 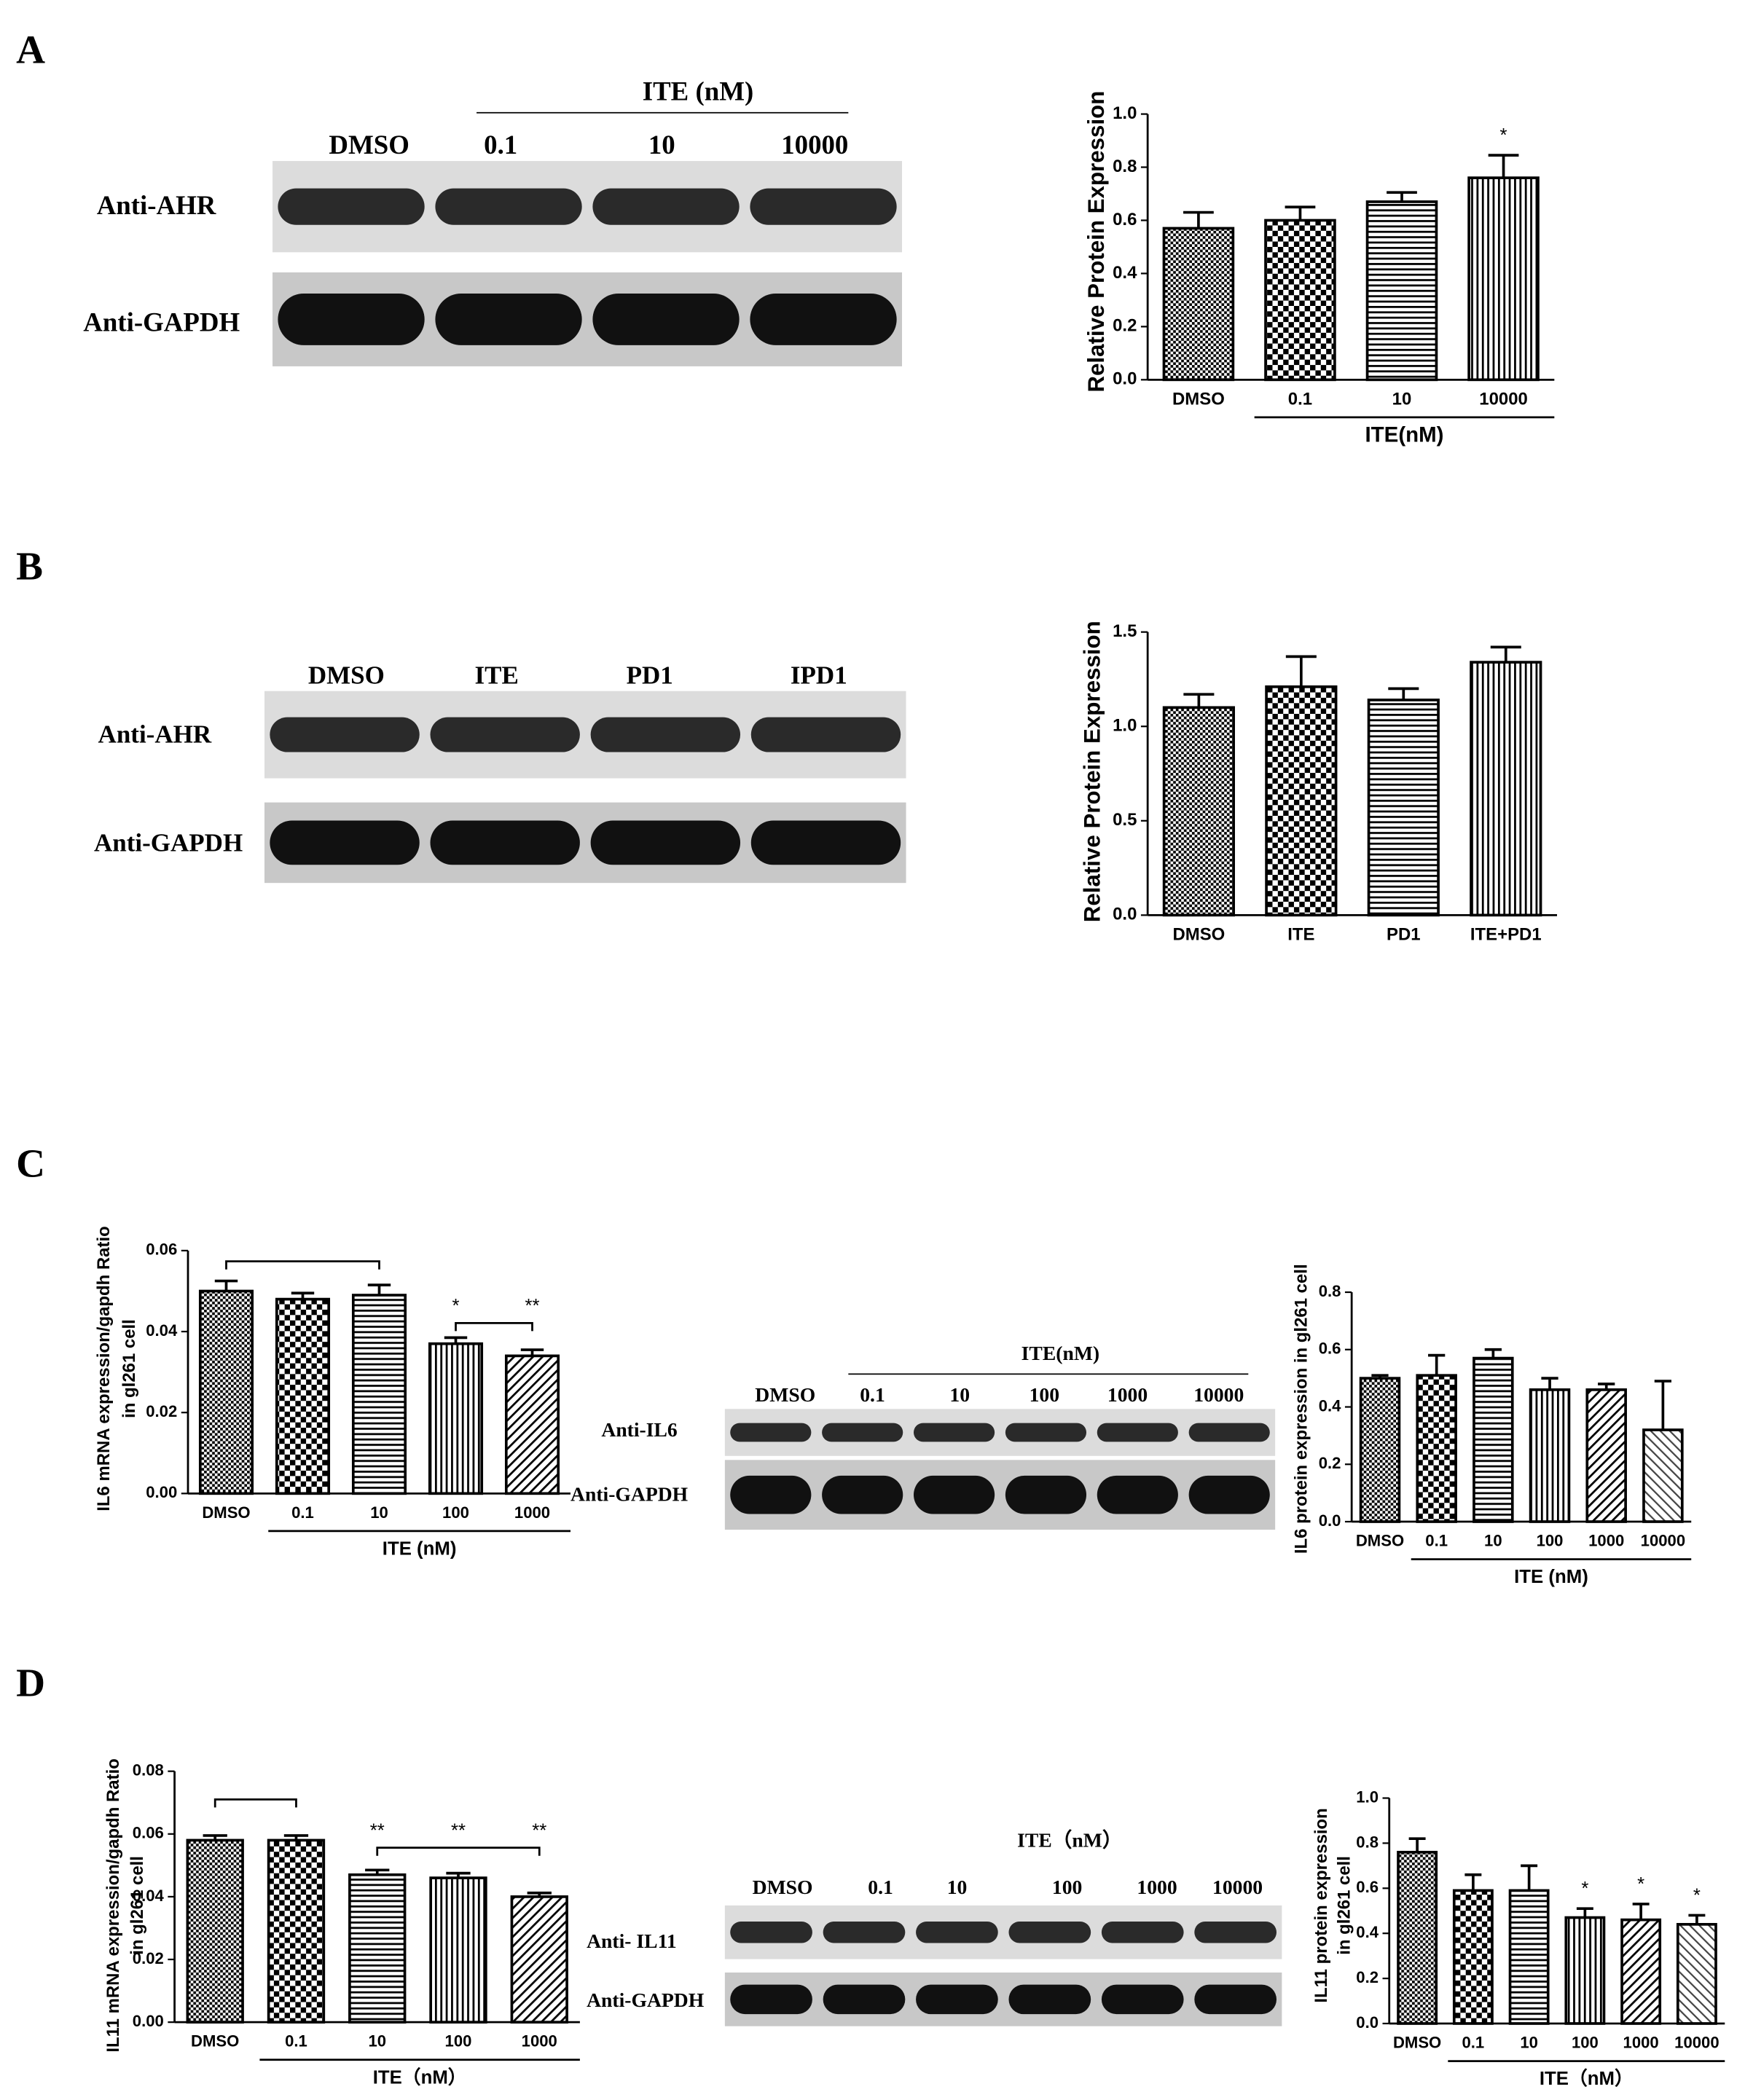 I want to click on x-tick-label: PD1, so click(x=1404, y=934).